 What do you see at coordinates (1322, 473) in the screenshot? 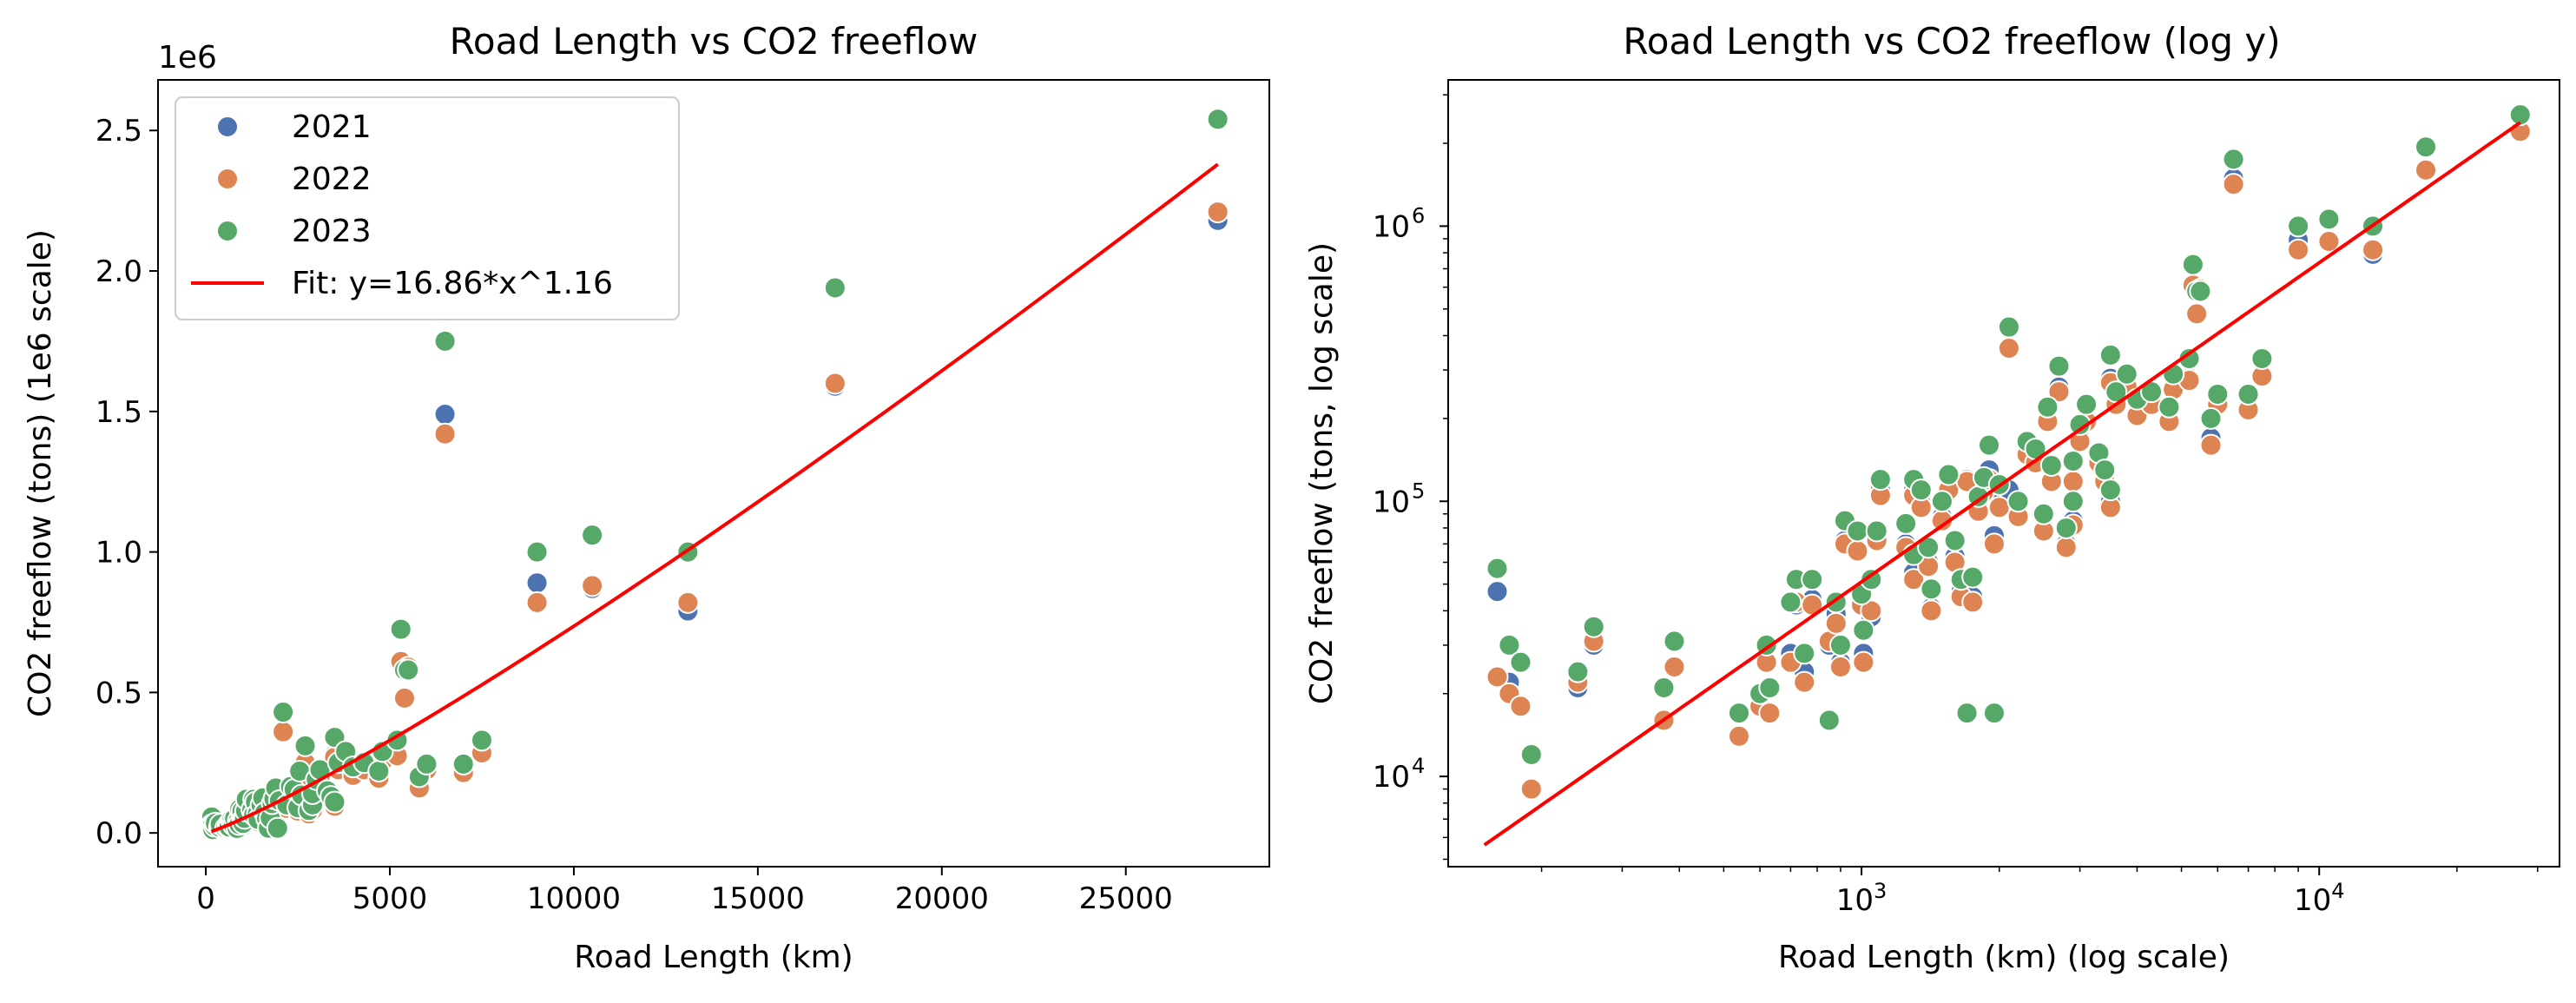
I see `right-y-axis-label: CO2 freeflow (tons, log scale)` at bounding box center [1322, 473].